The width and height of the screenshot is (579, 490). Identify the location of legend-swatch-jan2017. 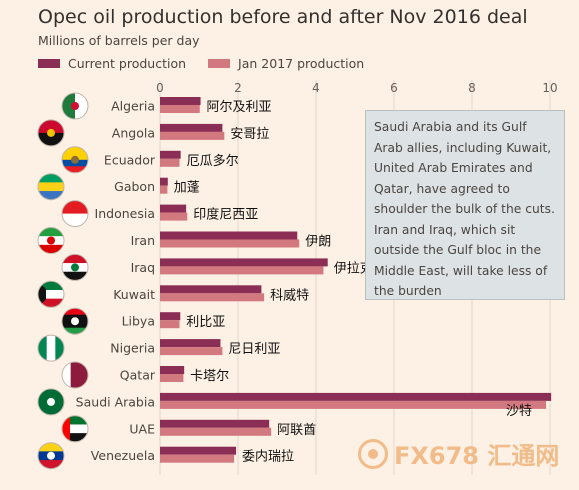
(219, 63).